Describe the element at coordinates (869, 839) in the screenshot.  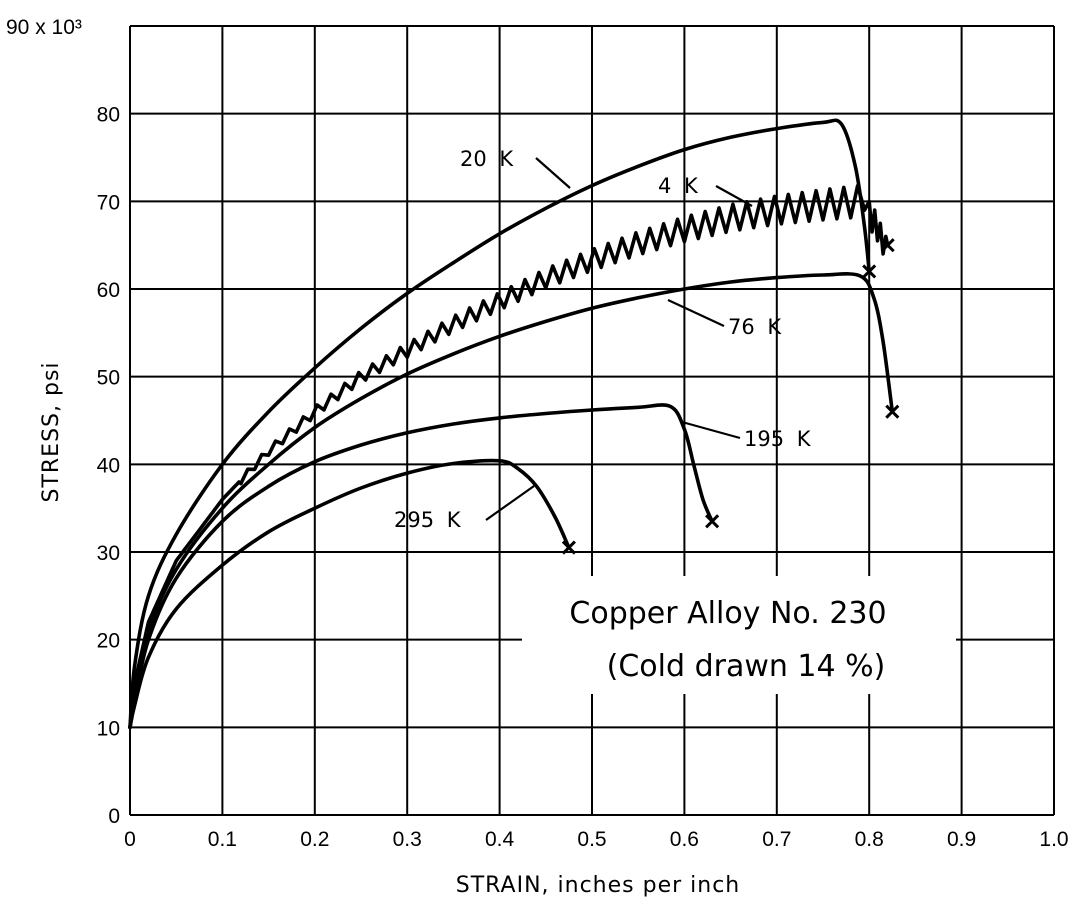
I see `x-tick-label-8: 0.8` at that location.